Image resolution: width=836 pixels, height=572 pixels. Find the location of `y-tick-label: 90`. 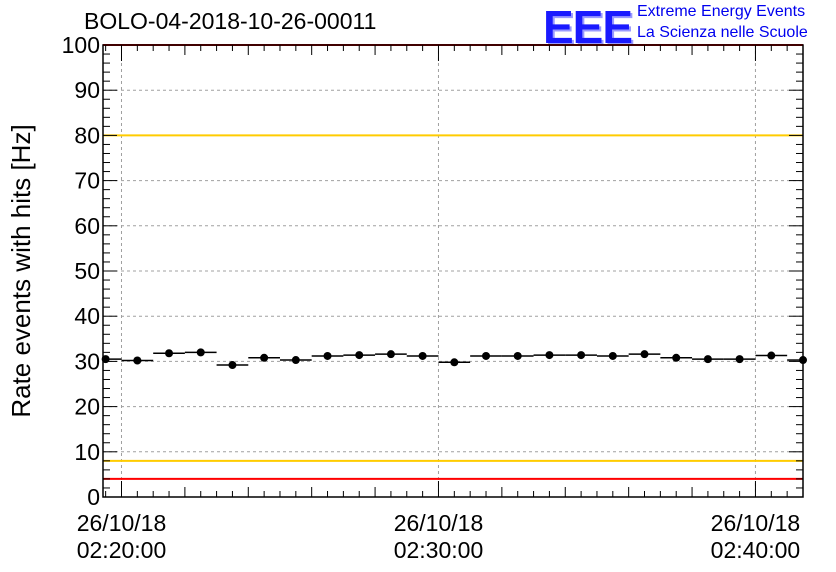

y-tick-label: 90 is located at coordinates (87, 90).